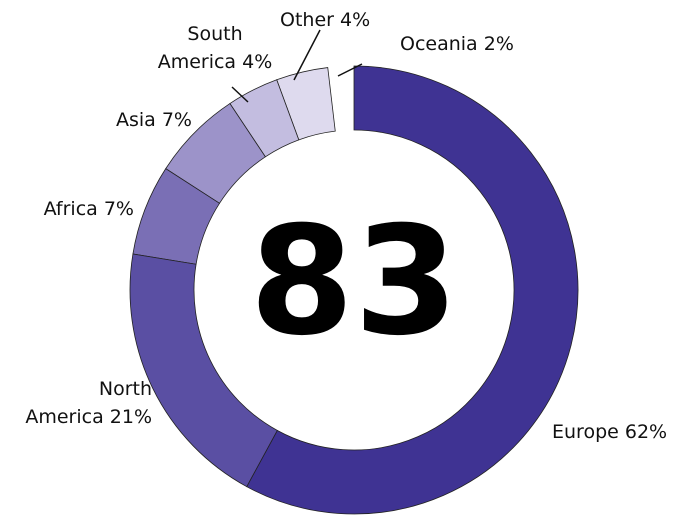  I want to click on segment-label: Asia 7%, so click(116, 120).